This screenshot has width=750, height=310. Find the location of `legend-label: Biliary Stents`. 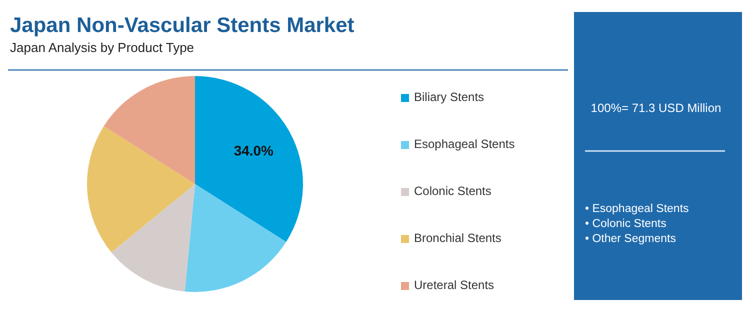

legend-label: Biliary Stents is located at coordinates (449, 97).